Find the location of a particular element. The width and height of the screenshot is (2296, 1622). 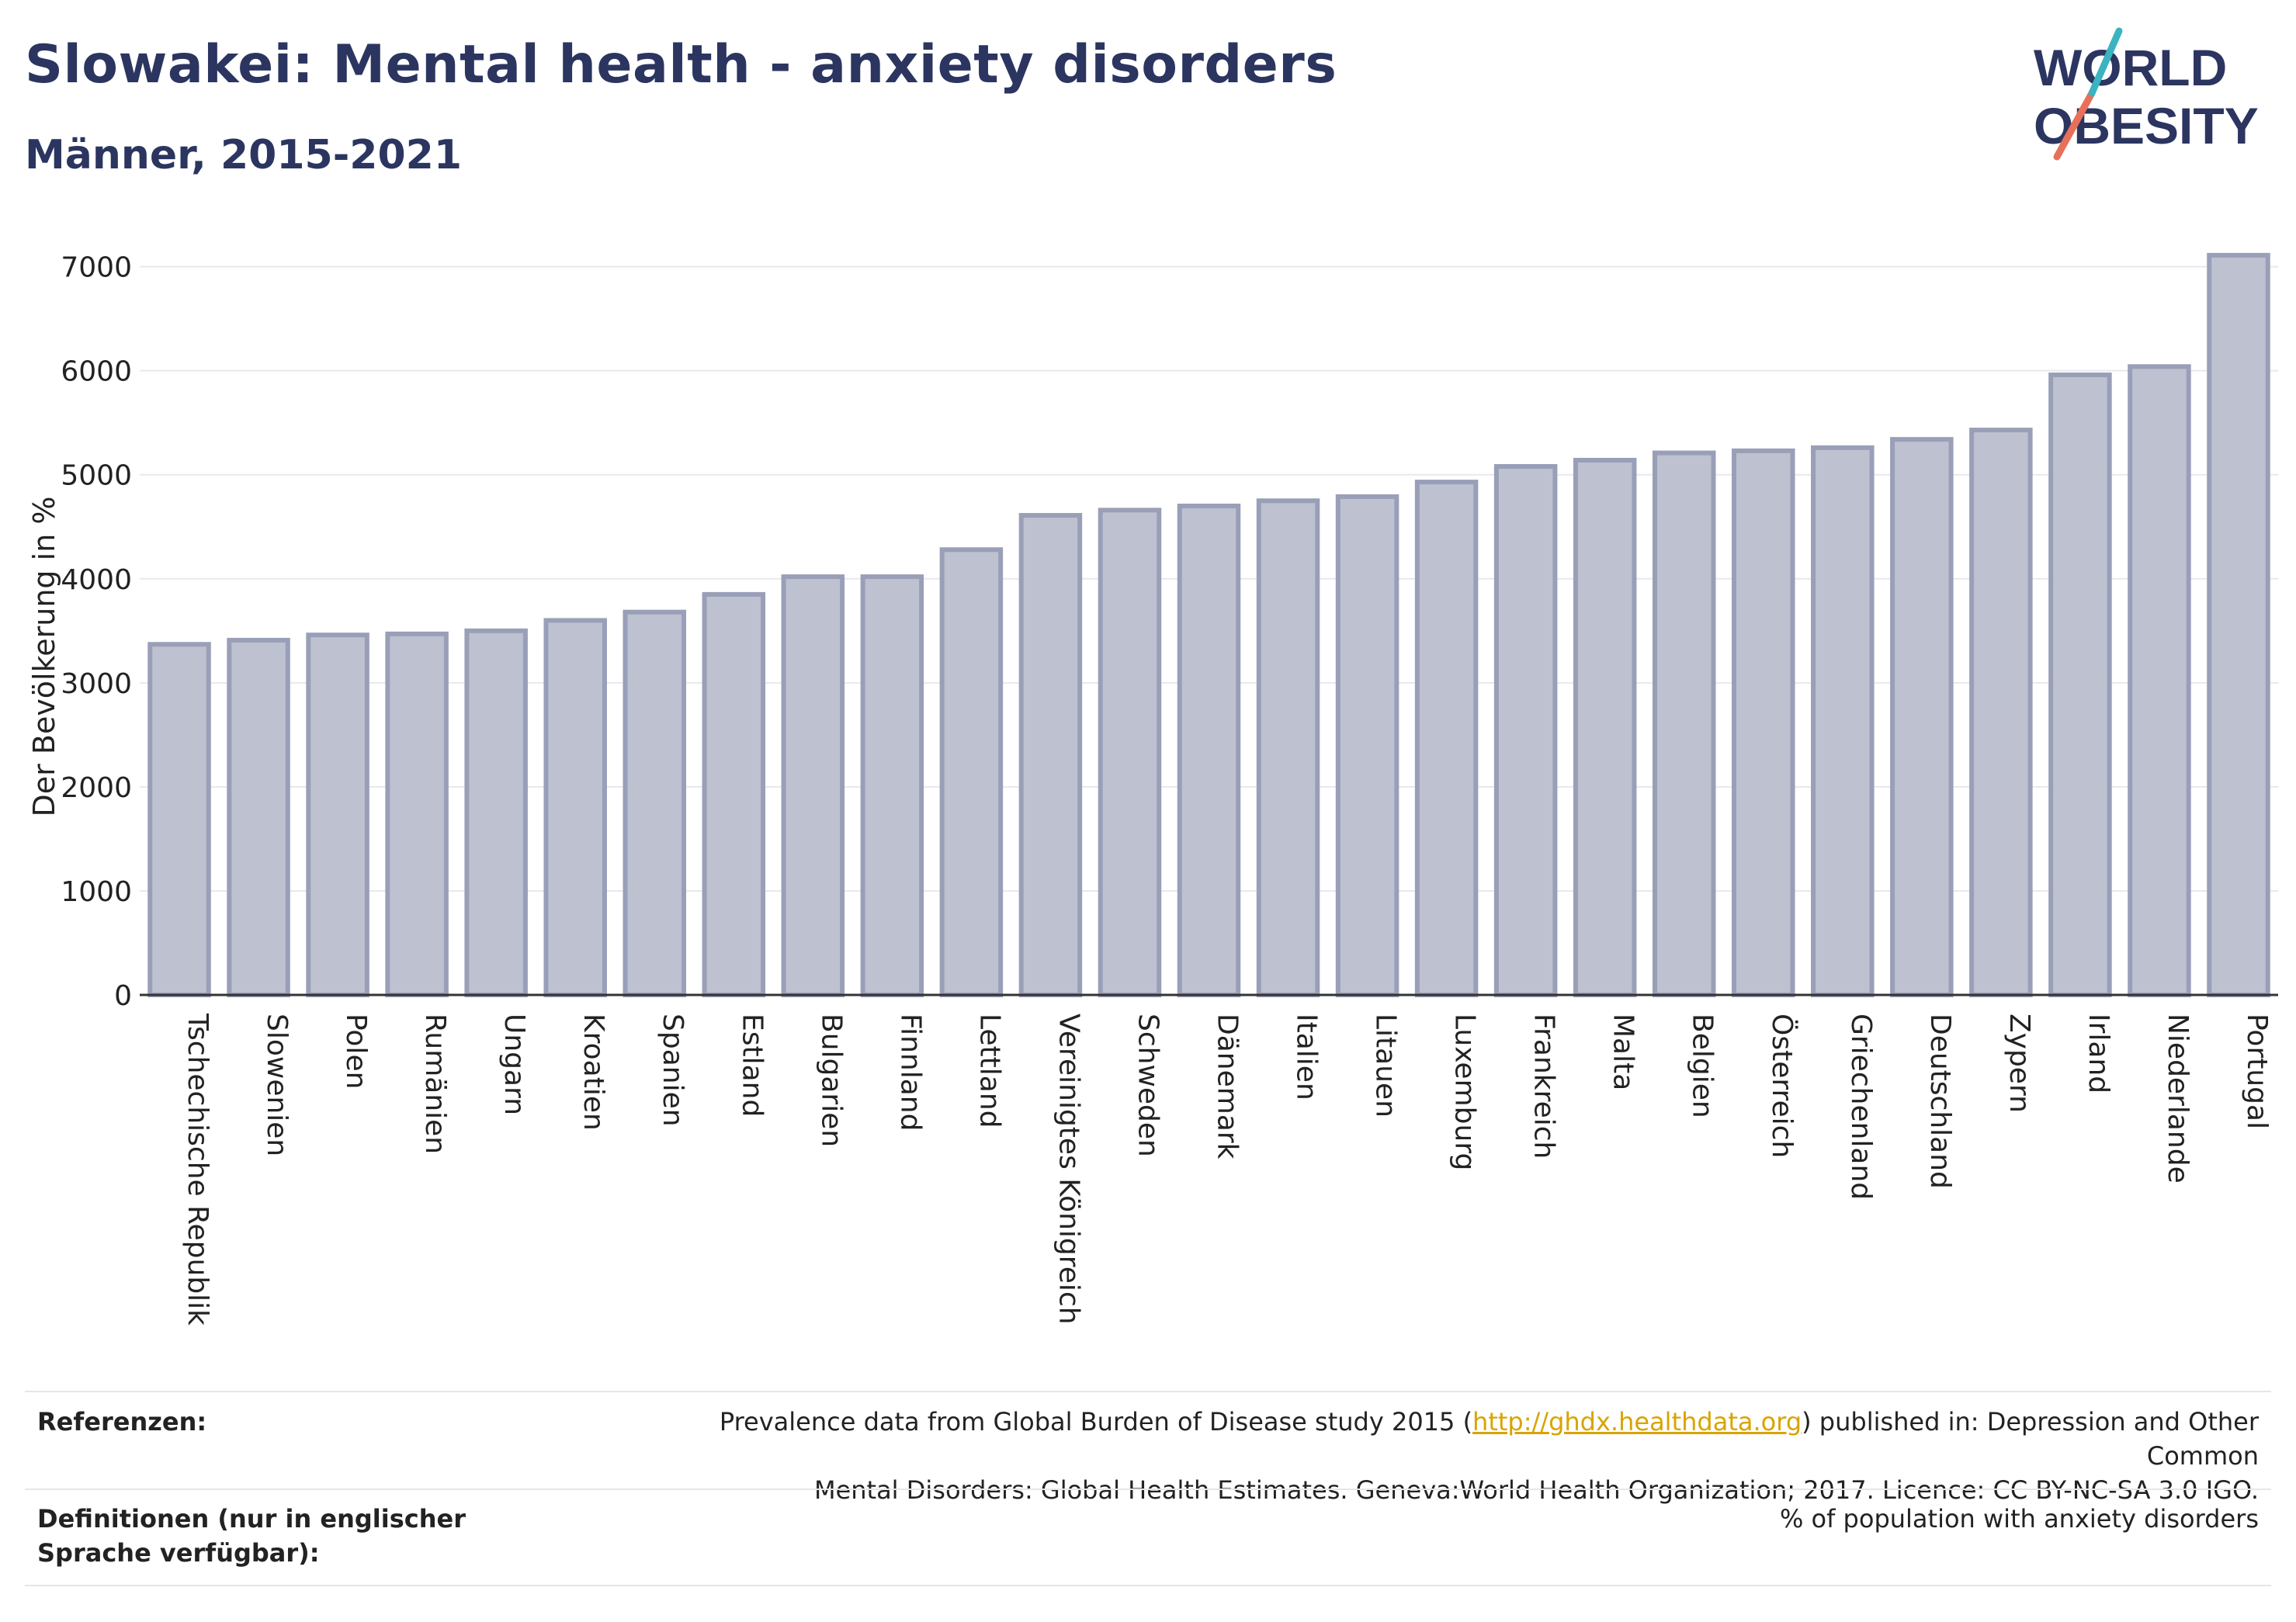

definitions-text: % of population with anxiety disorders is located at coordinates (2019, 1519).